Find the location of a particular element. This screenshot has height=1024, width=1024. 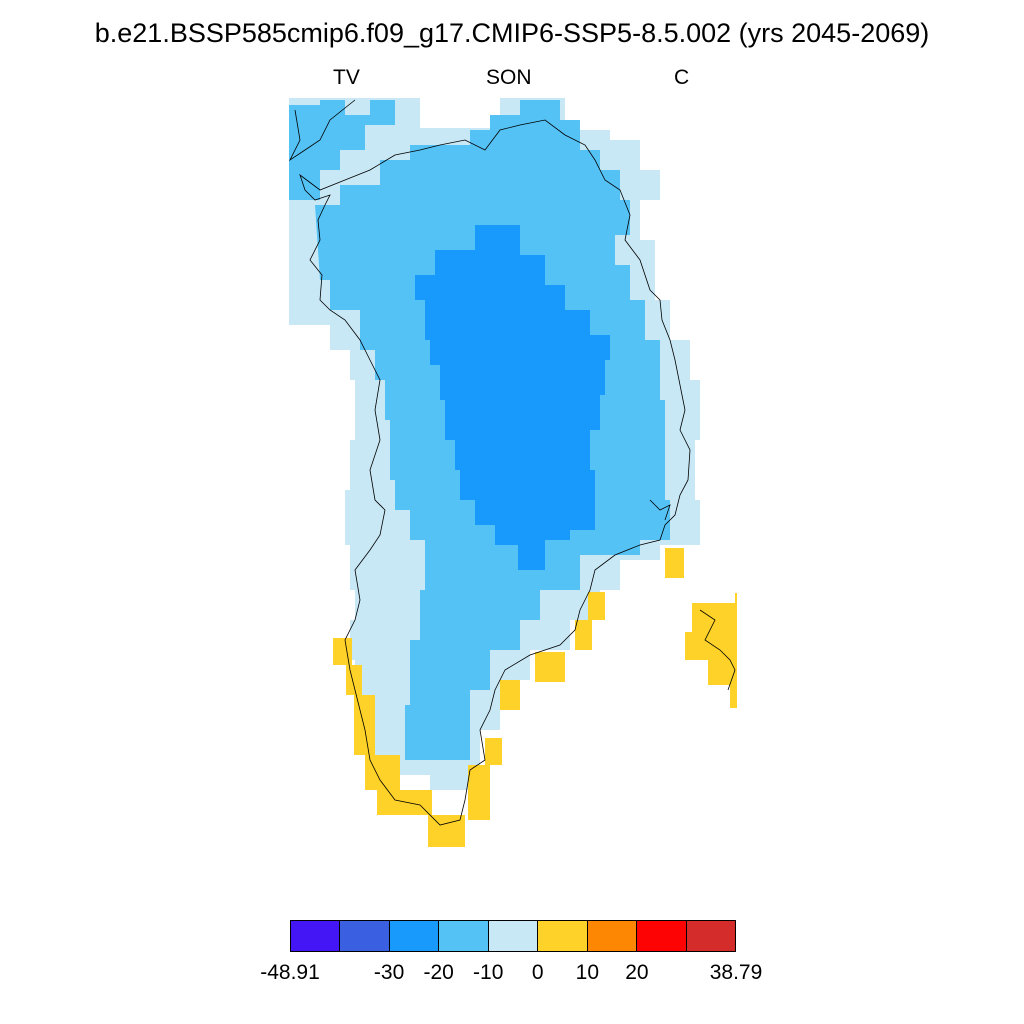

colorbar is located at coordinates (513, 936).